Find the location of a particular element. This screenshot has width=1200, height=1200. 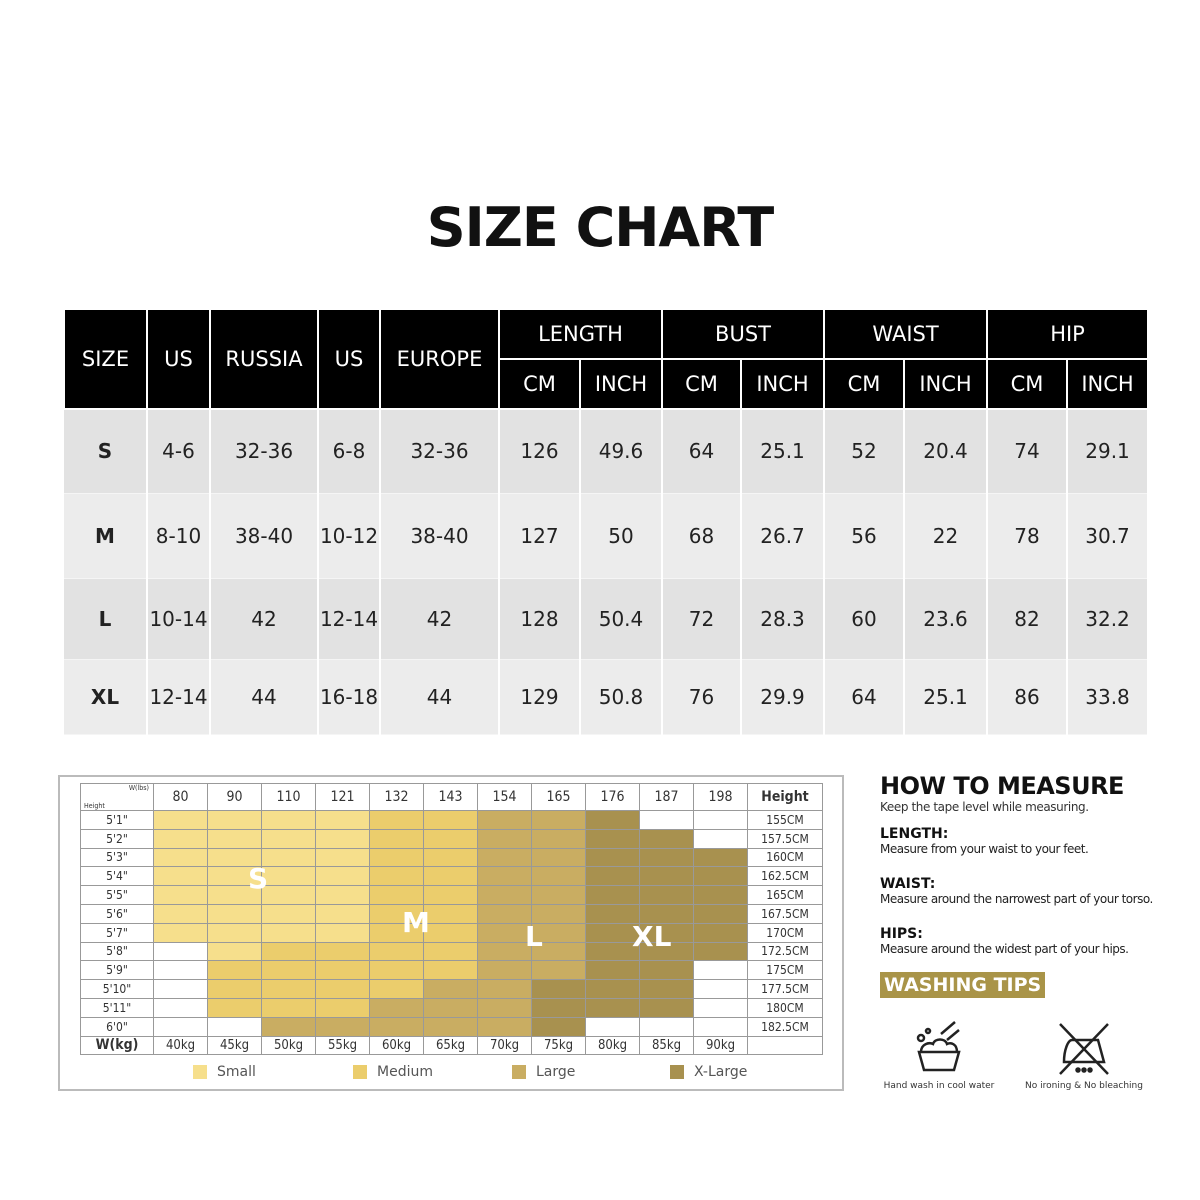

size-cell: S is located at coordinates (106, 451).